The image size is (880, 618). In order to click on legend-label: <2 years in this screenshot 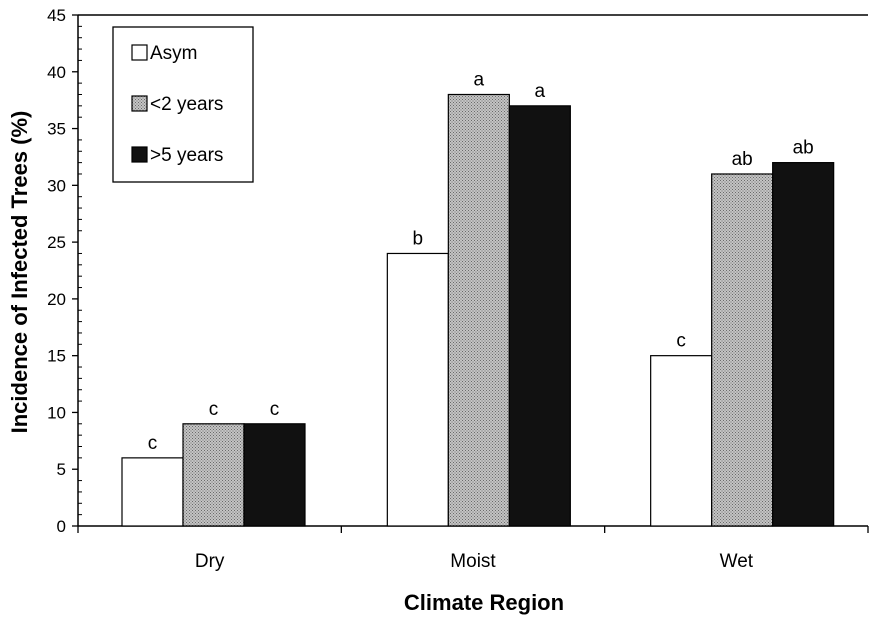, I will do `click(186, 104)`.